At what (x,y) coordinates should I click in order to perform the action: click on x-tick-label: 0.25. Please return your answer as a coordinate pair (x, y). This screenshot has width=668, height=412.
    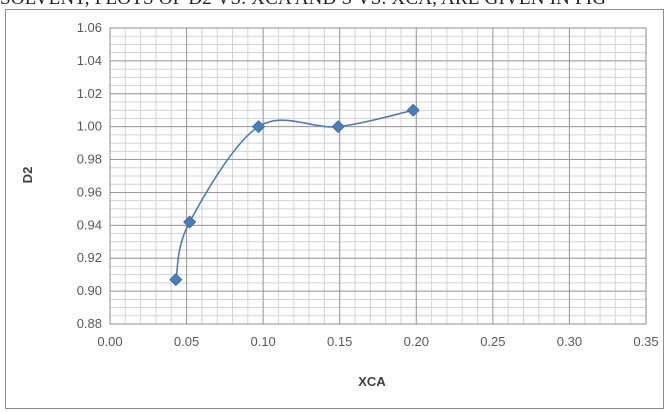
    Looking at the image, I should click on (492, 341).